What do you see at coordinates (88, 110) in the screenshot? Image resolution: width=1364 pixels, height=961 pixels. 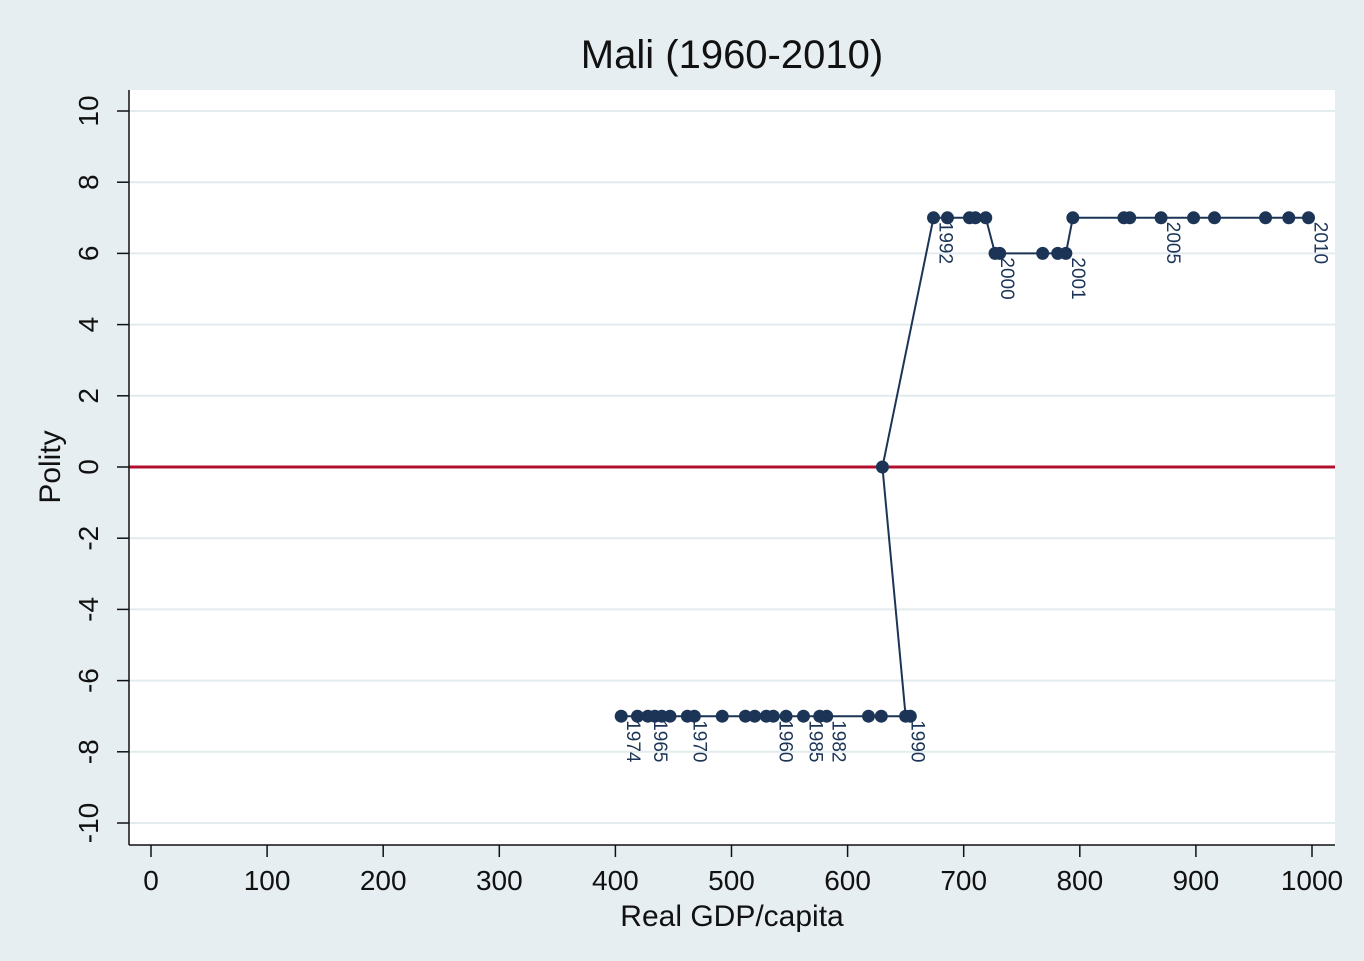 I see `y-tick-label: 10` at bounding box center [88, 110].